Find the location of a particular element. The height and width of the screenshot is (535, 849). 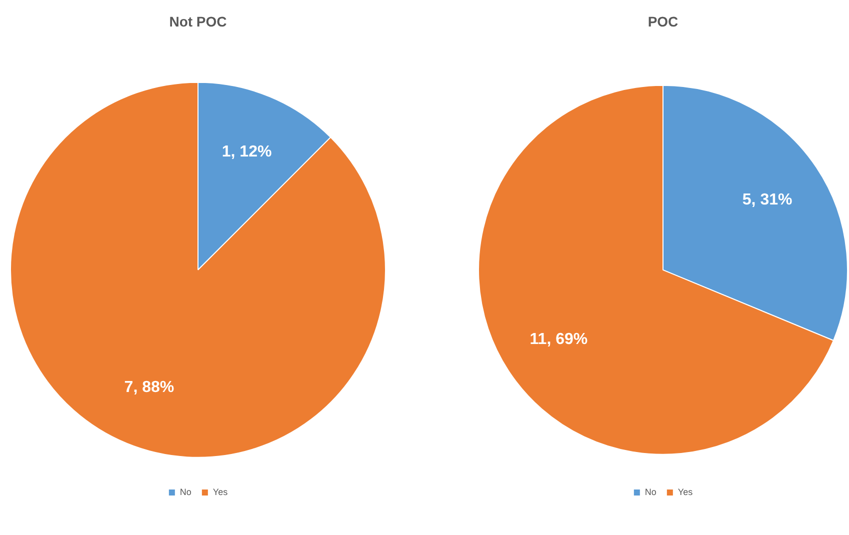

chart-title: Not POC is located at coordinates (198, 21).